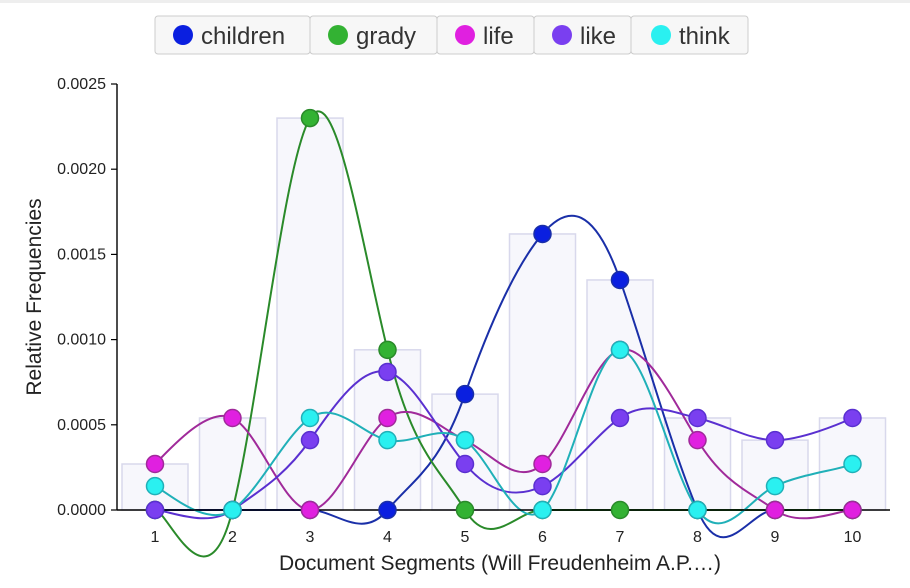  What do you see at coordinates (183, 35) in the screenshot?
I see `legend-marker-children` at bounding box center [183, 35].